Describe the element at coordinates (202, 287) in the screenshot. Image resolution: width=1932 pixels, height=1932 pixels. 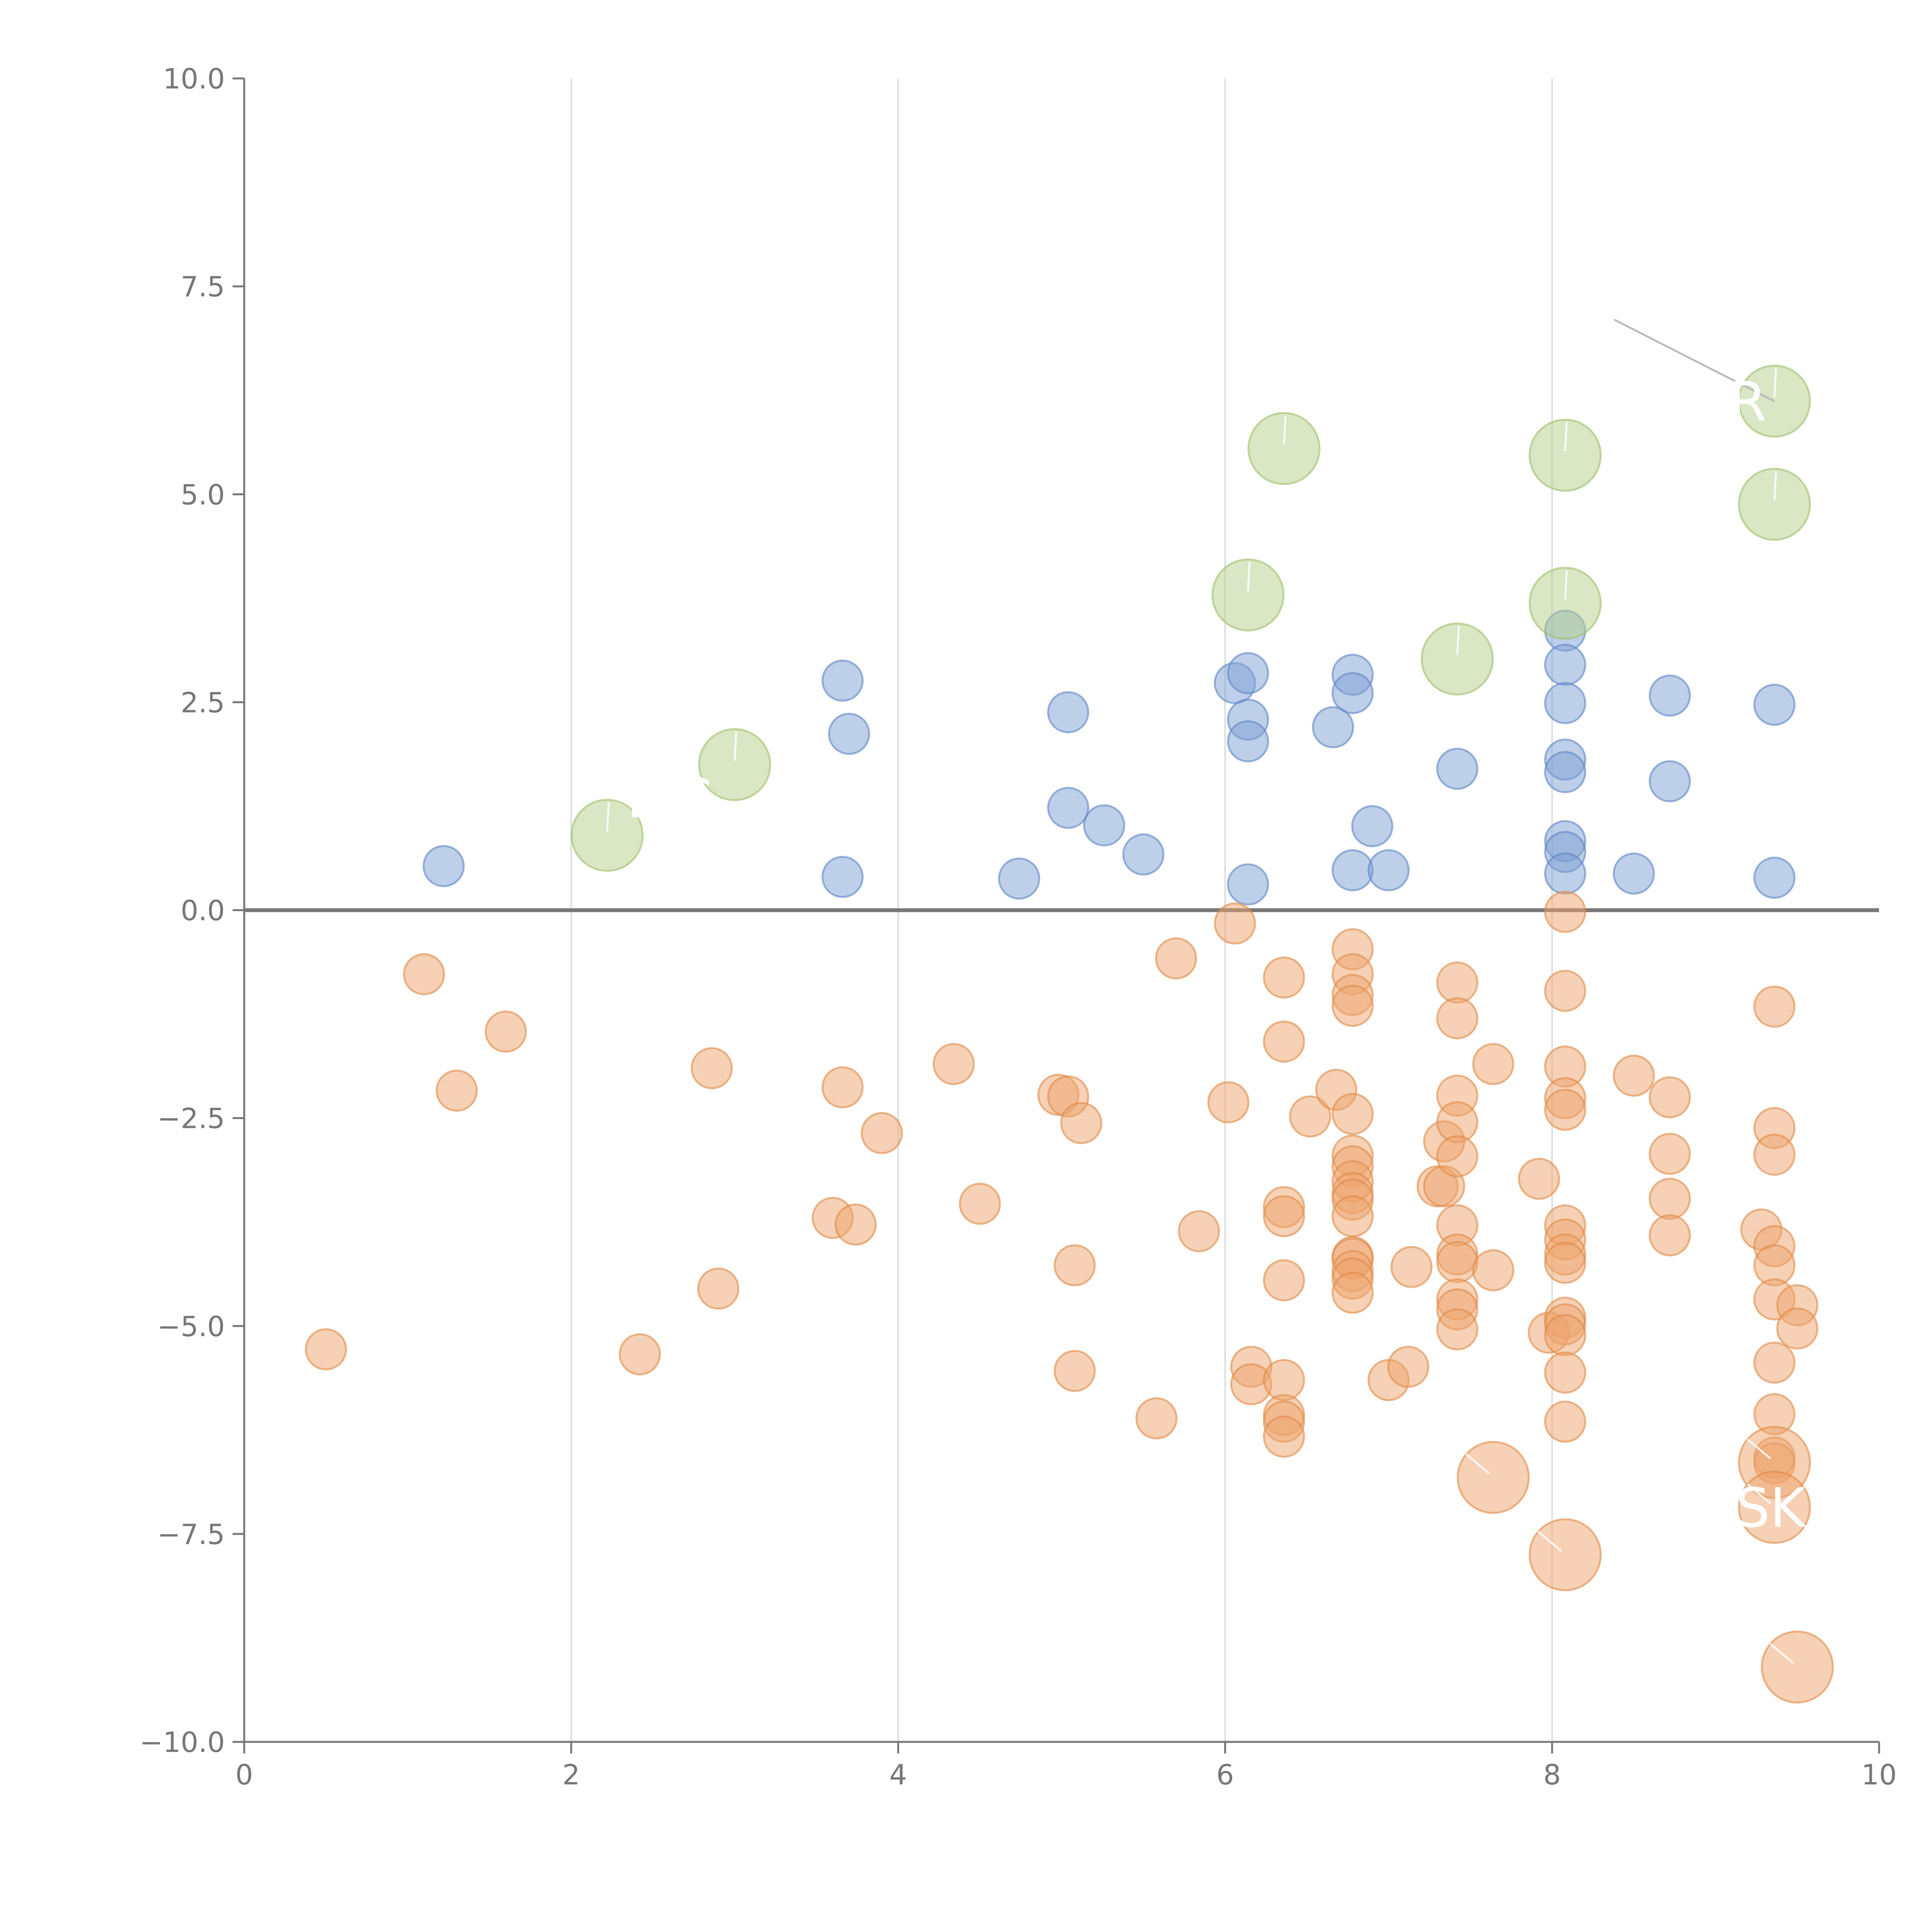
I see `y-tick-label: 7.5` at that location.